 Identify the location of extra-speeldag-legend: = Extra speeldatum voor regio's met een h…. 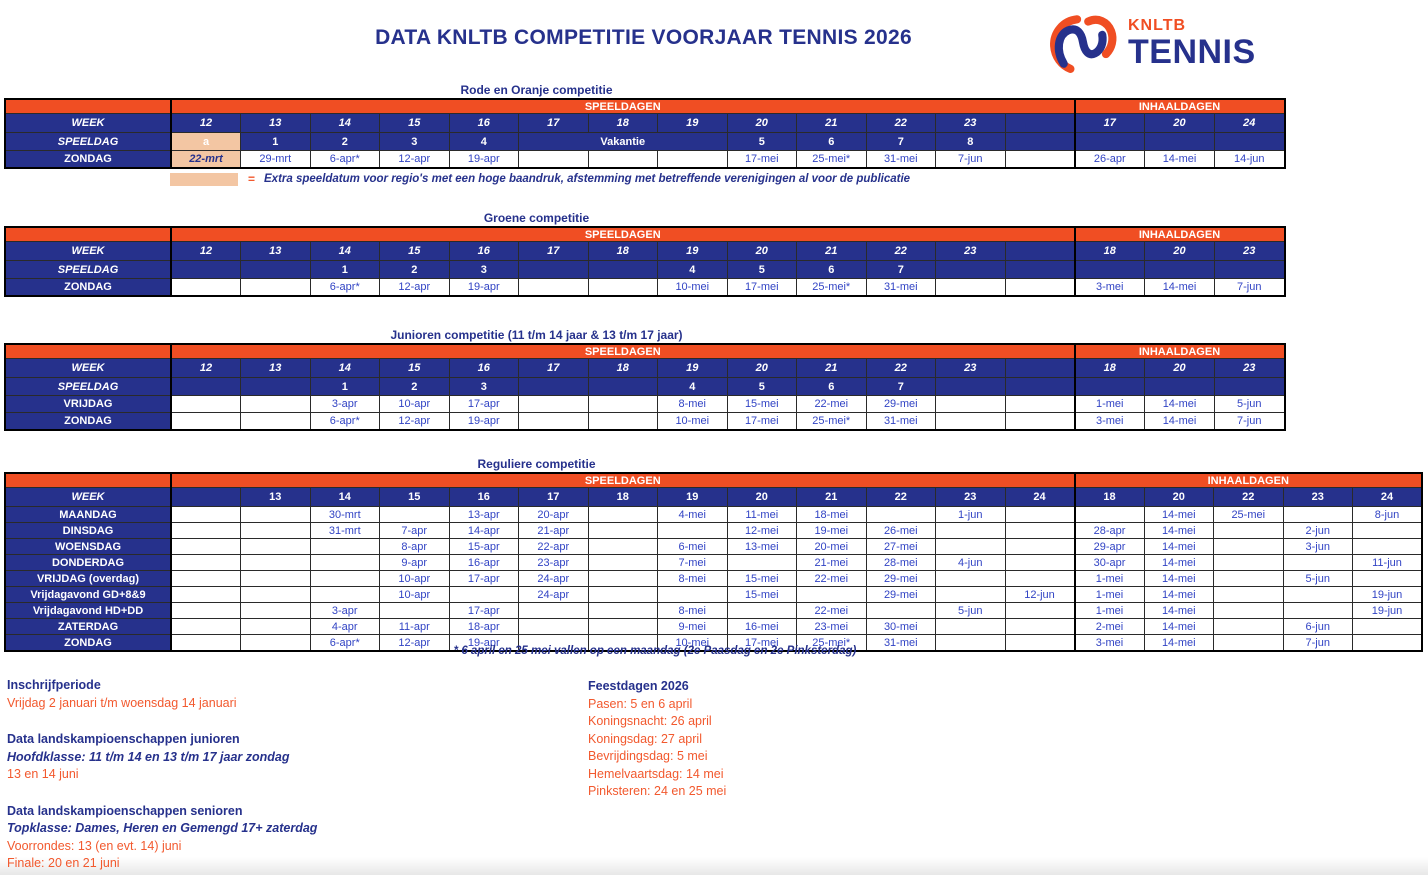
(728, 179).